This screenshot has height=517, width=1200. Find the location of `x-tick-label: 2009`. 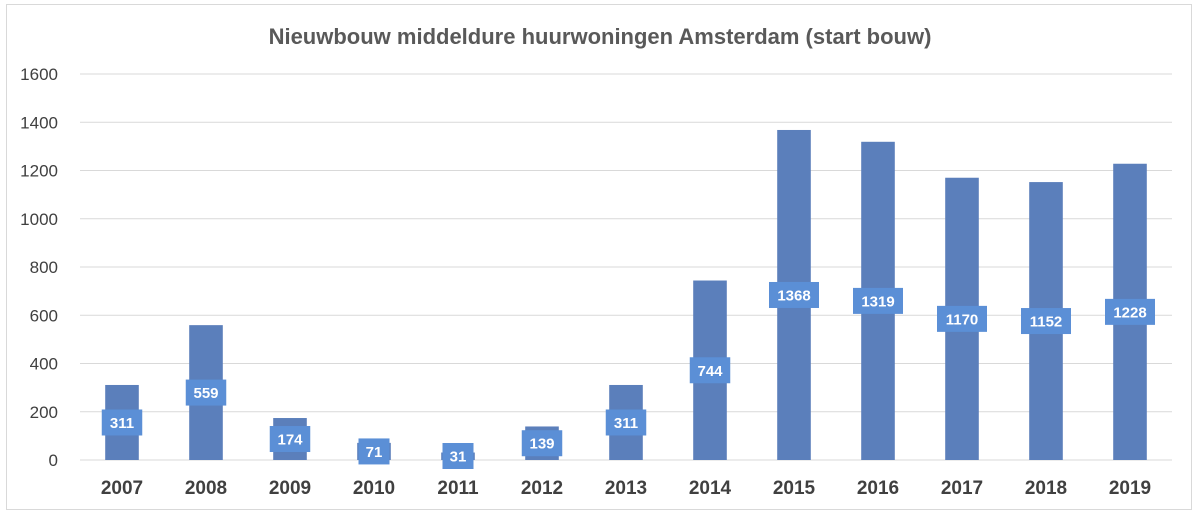

x-tick-label: 2009 is located at coordinates (290, 488).